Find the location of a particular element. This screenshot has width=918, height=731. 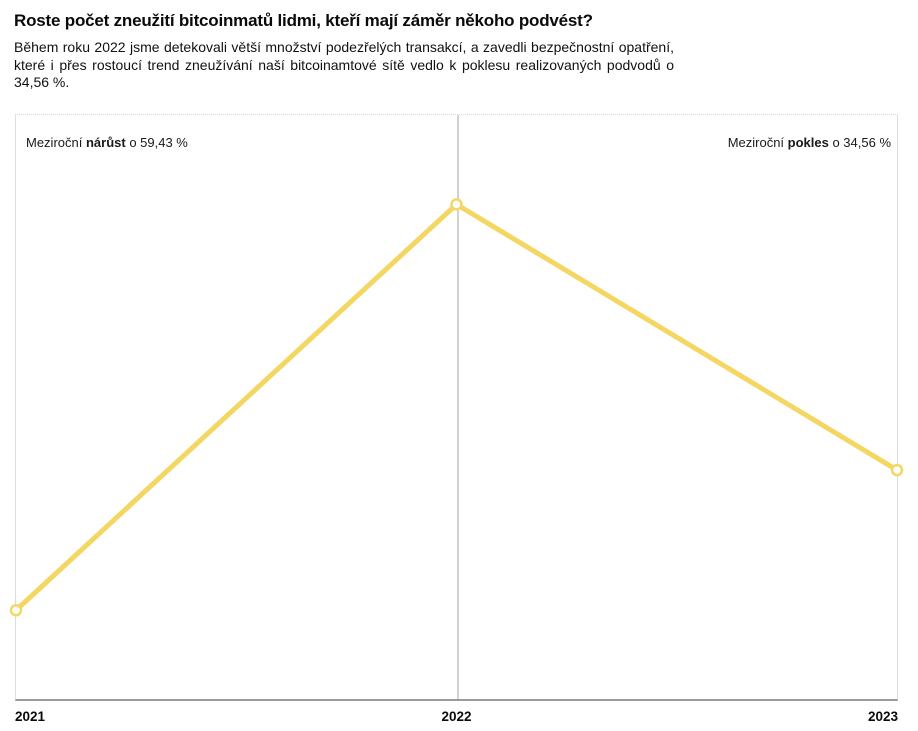

panel-divider is located at coordinates (458, 407).